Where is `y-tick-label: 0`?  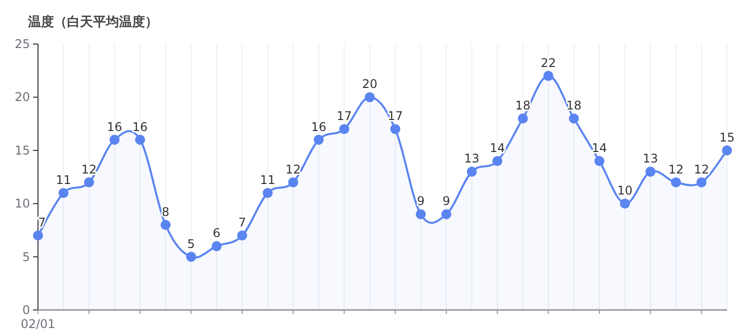 y-tick-label: 0 is located at coordinates (26, 310).